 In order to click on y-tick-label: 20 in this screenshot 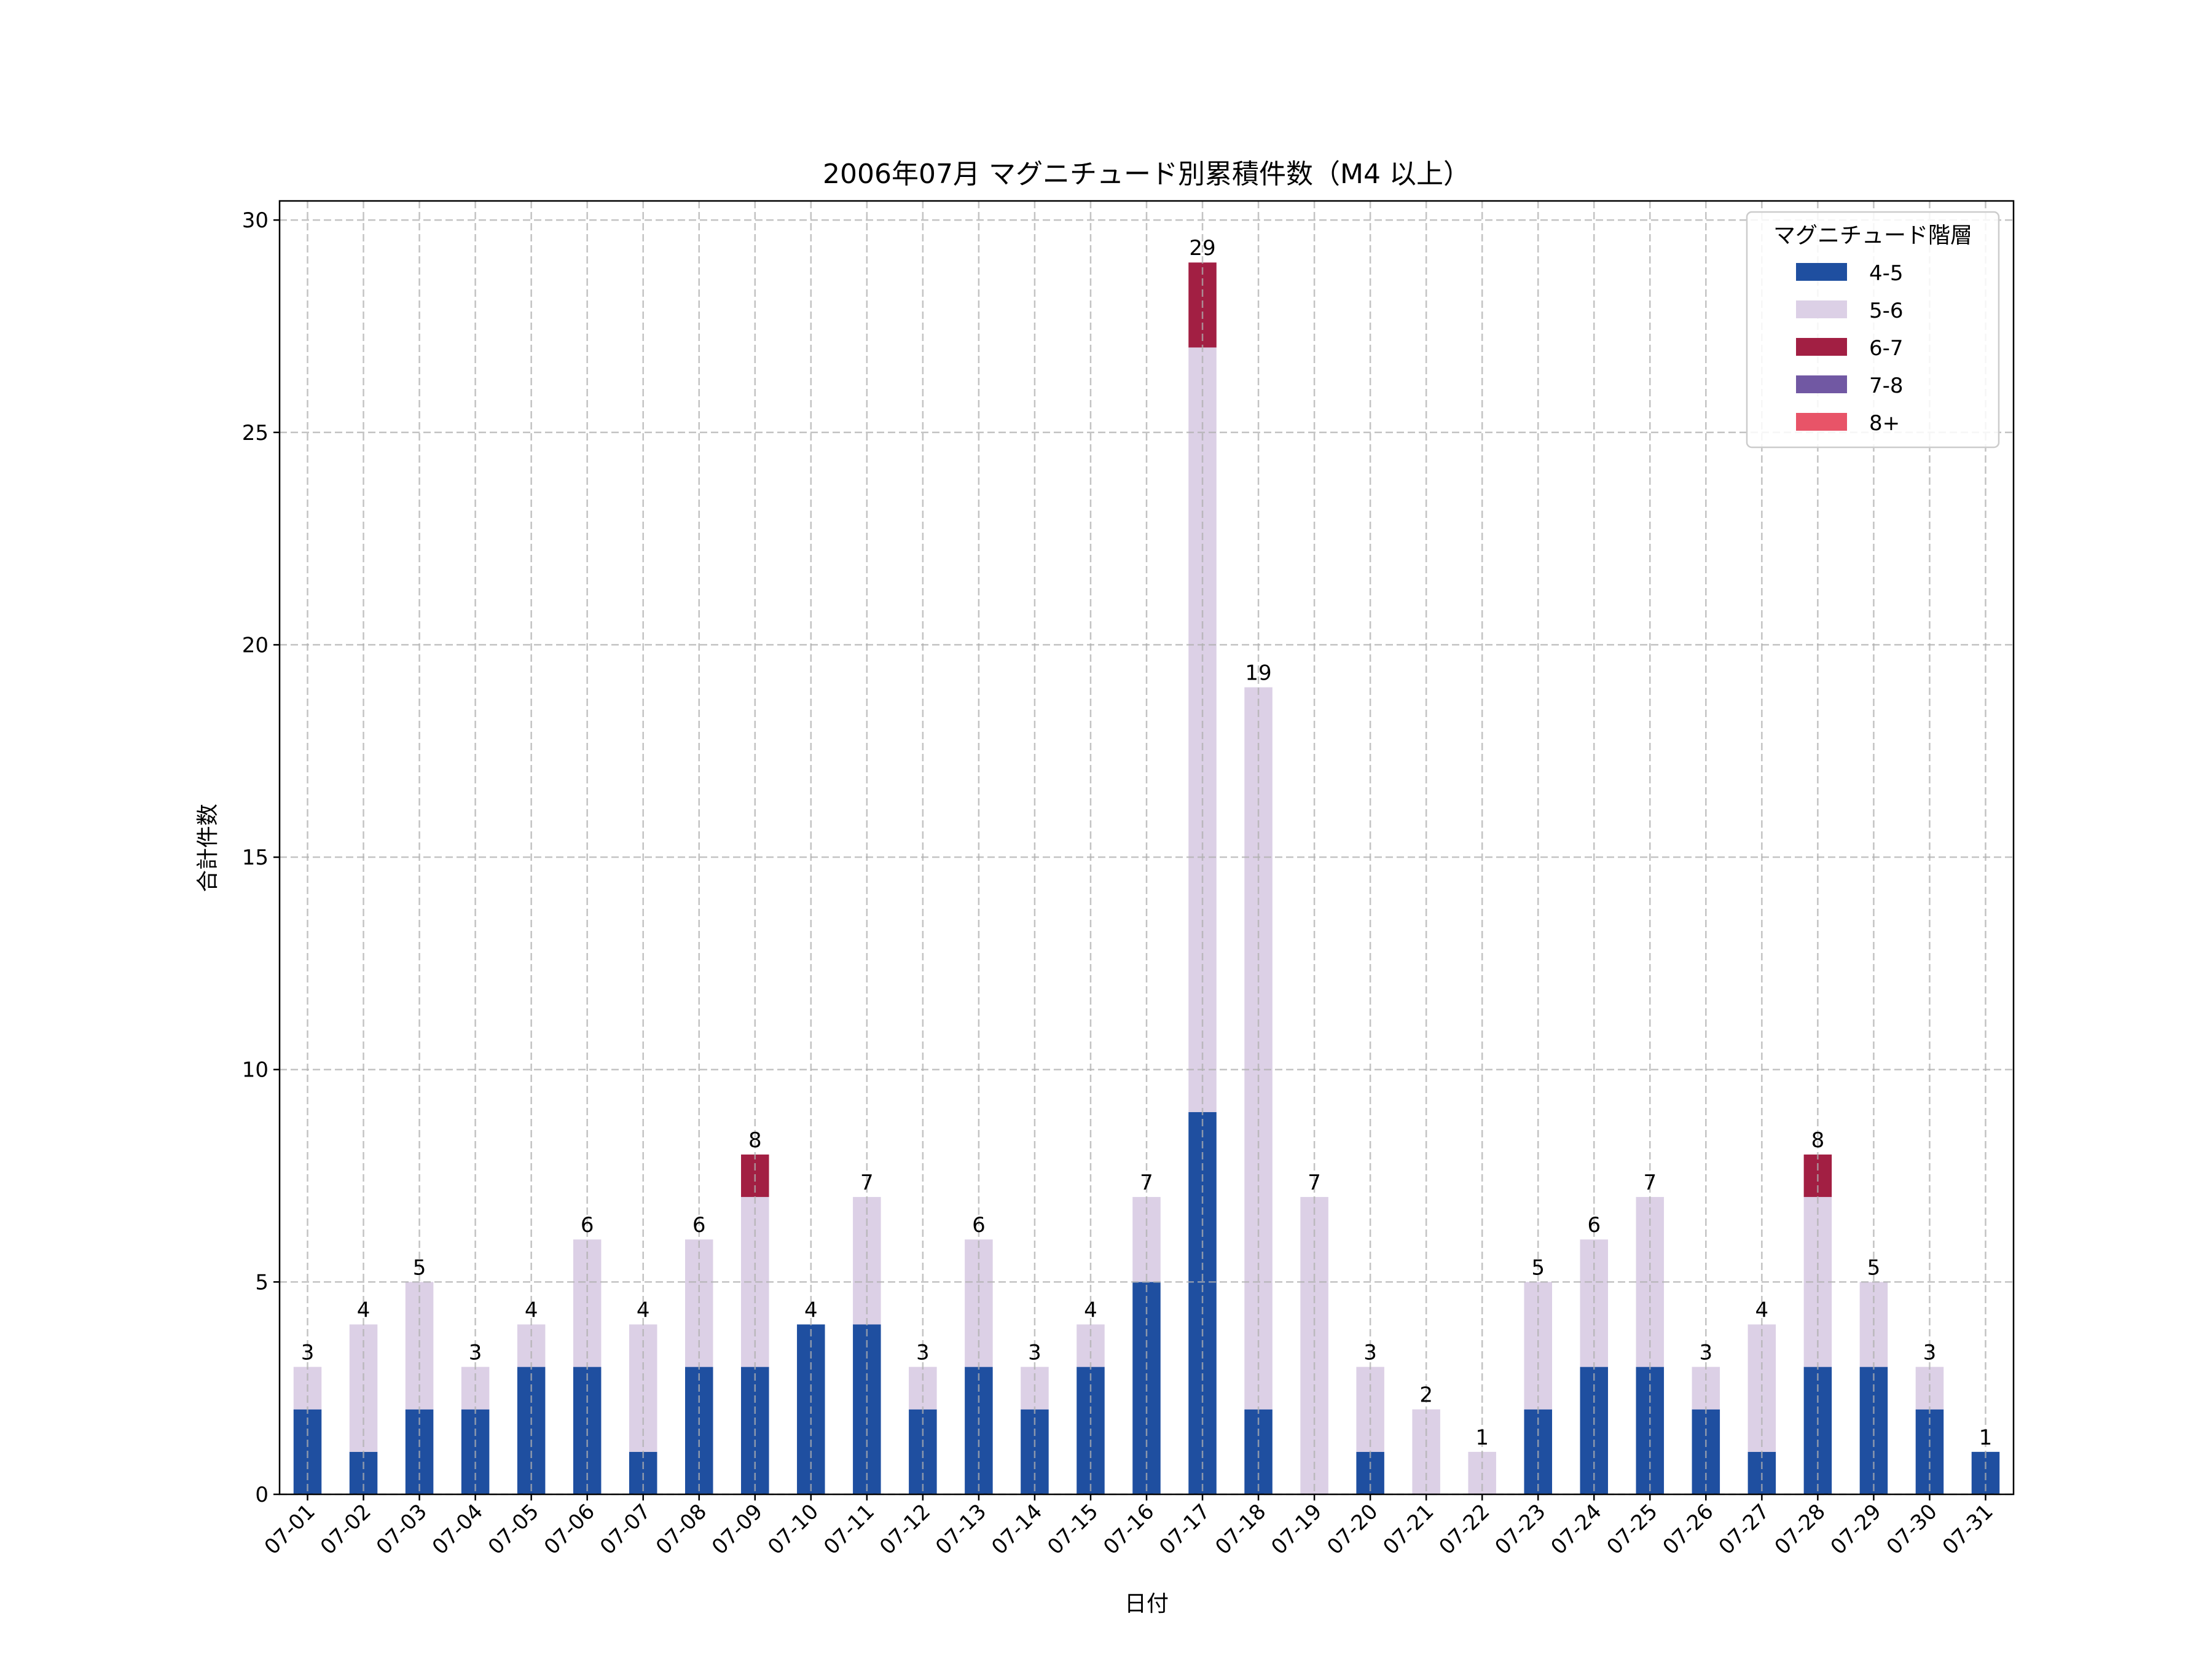, I will do `click(255, 645)`.